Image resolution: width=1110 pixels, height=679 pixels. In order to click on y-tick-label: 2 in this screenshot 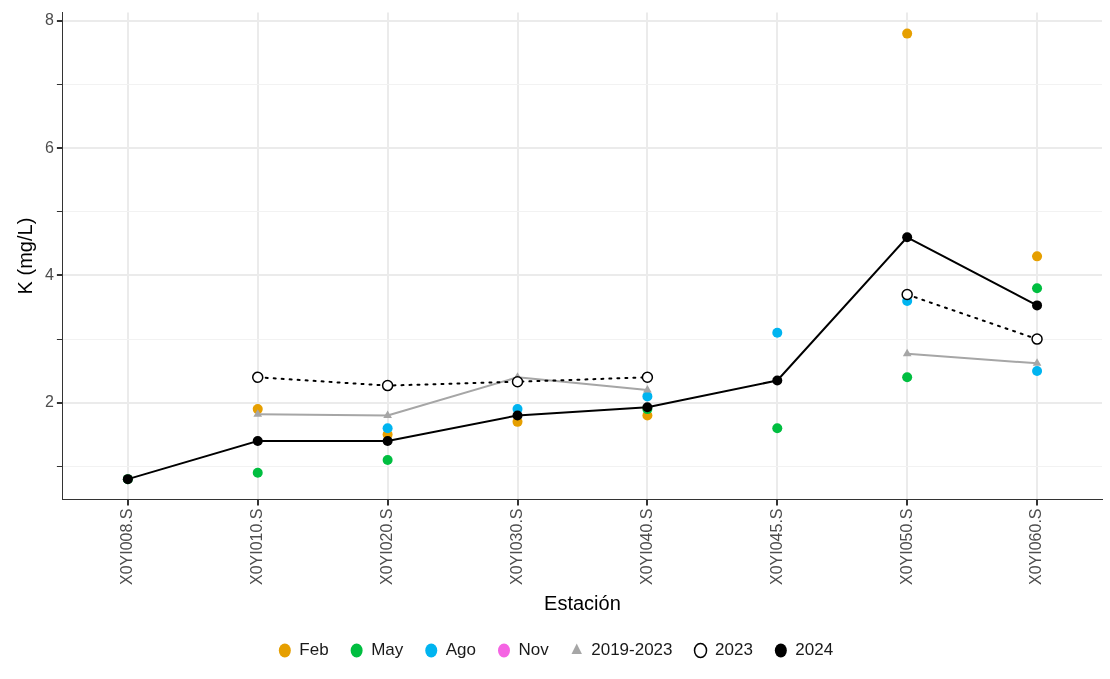, I will do `click(49, 402)`.